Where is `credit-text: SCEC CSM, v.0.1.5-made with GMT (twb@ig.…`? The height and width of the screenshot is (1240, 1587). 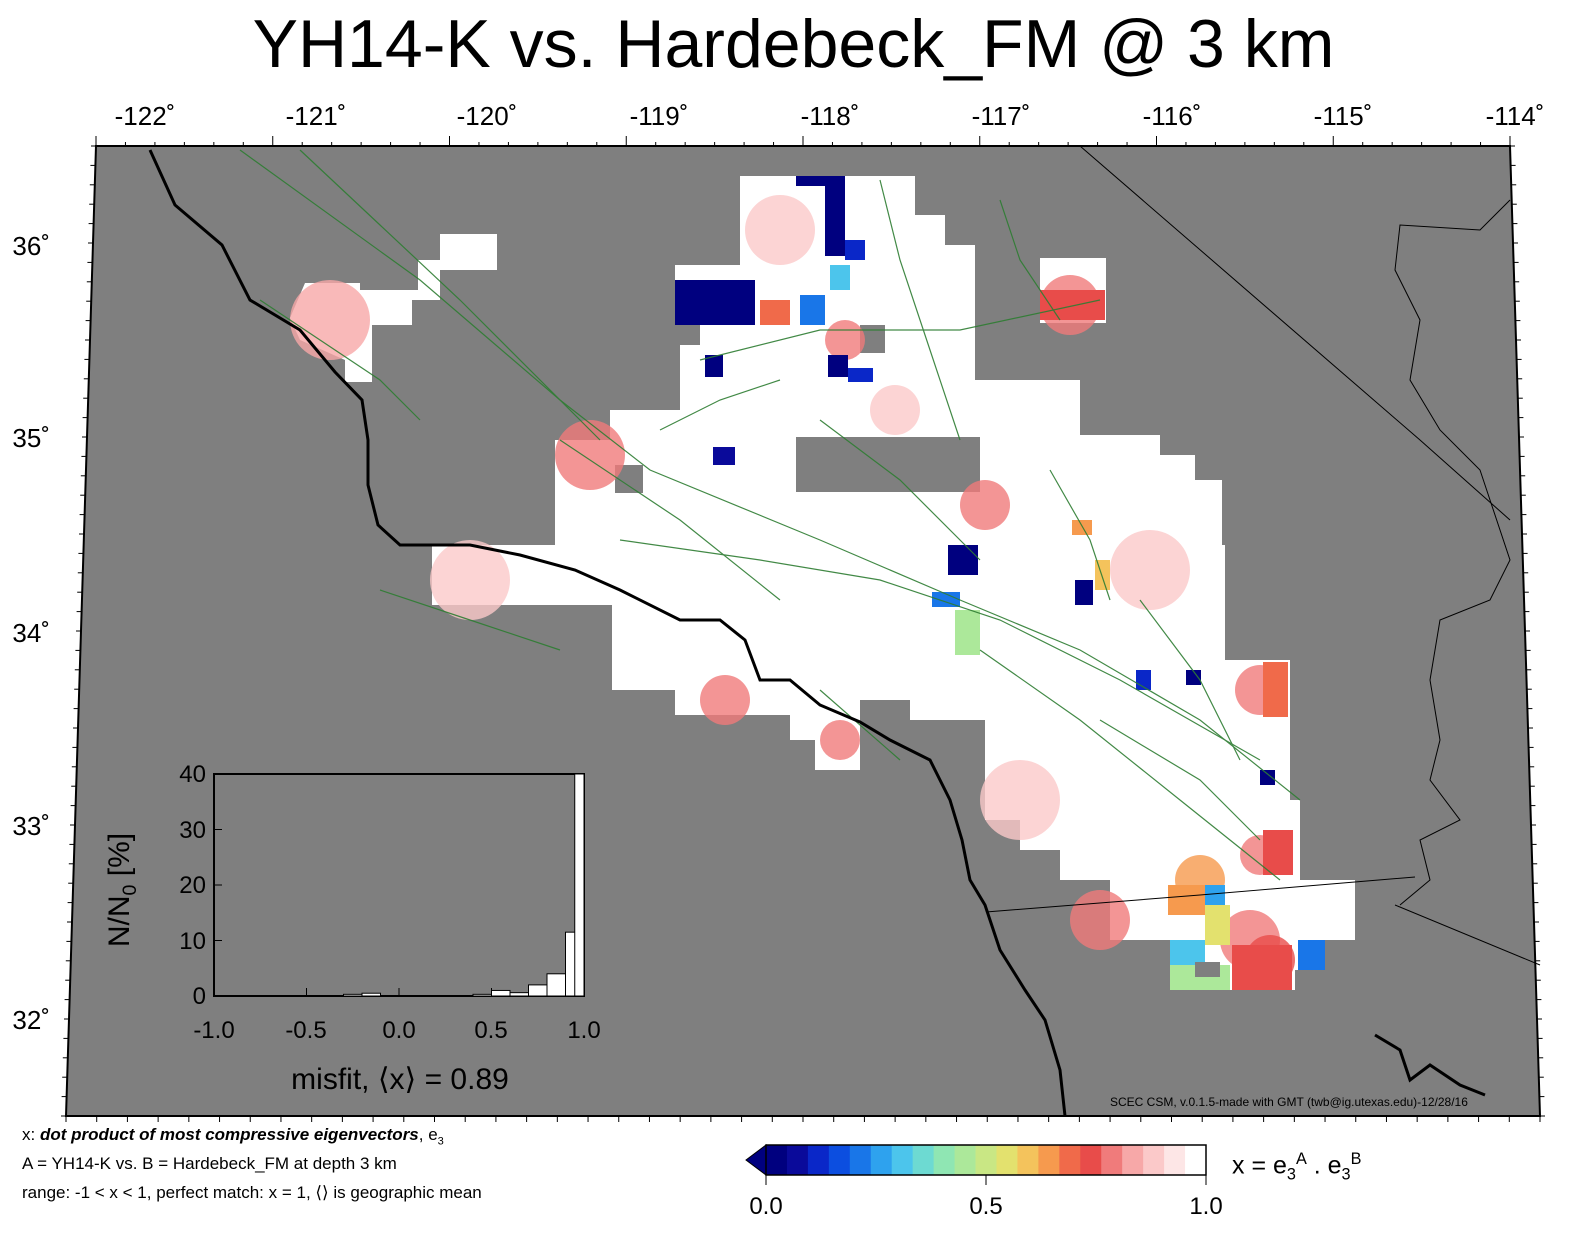 credit-text: SCEC CSM, v.0.1.5-made with GMT (twb@ig.… is located at coordinates (1289, 1102).